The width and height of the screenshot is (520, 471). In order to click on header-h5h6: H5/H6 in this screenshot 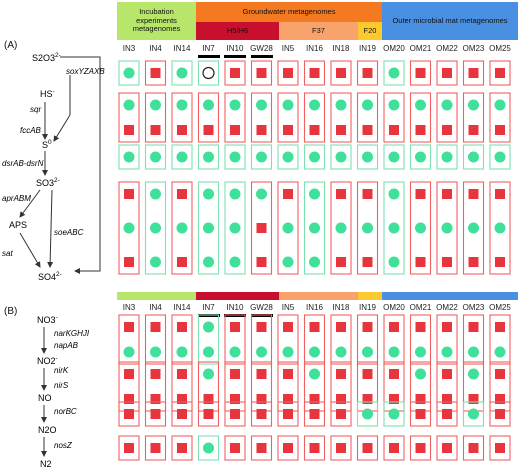, I will do `click(237, 31)`.